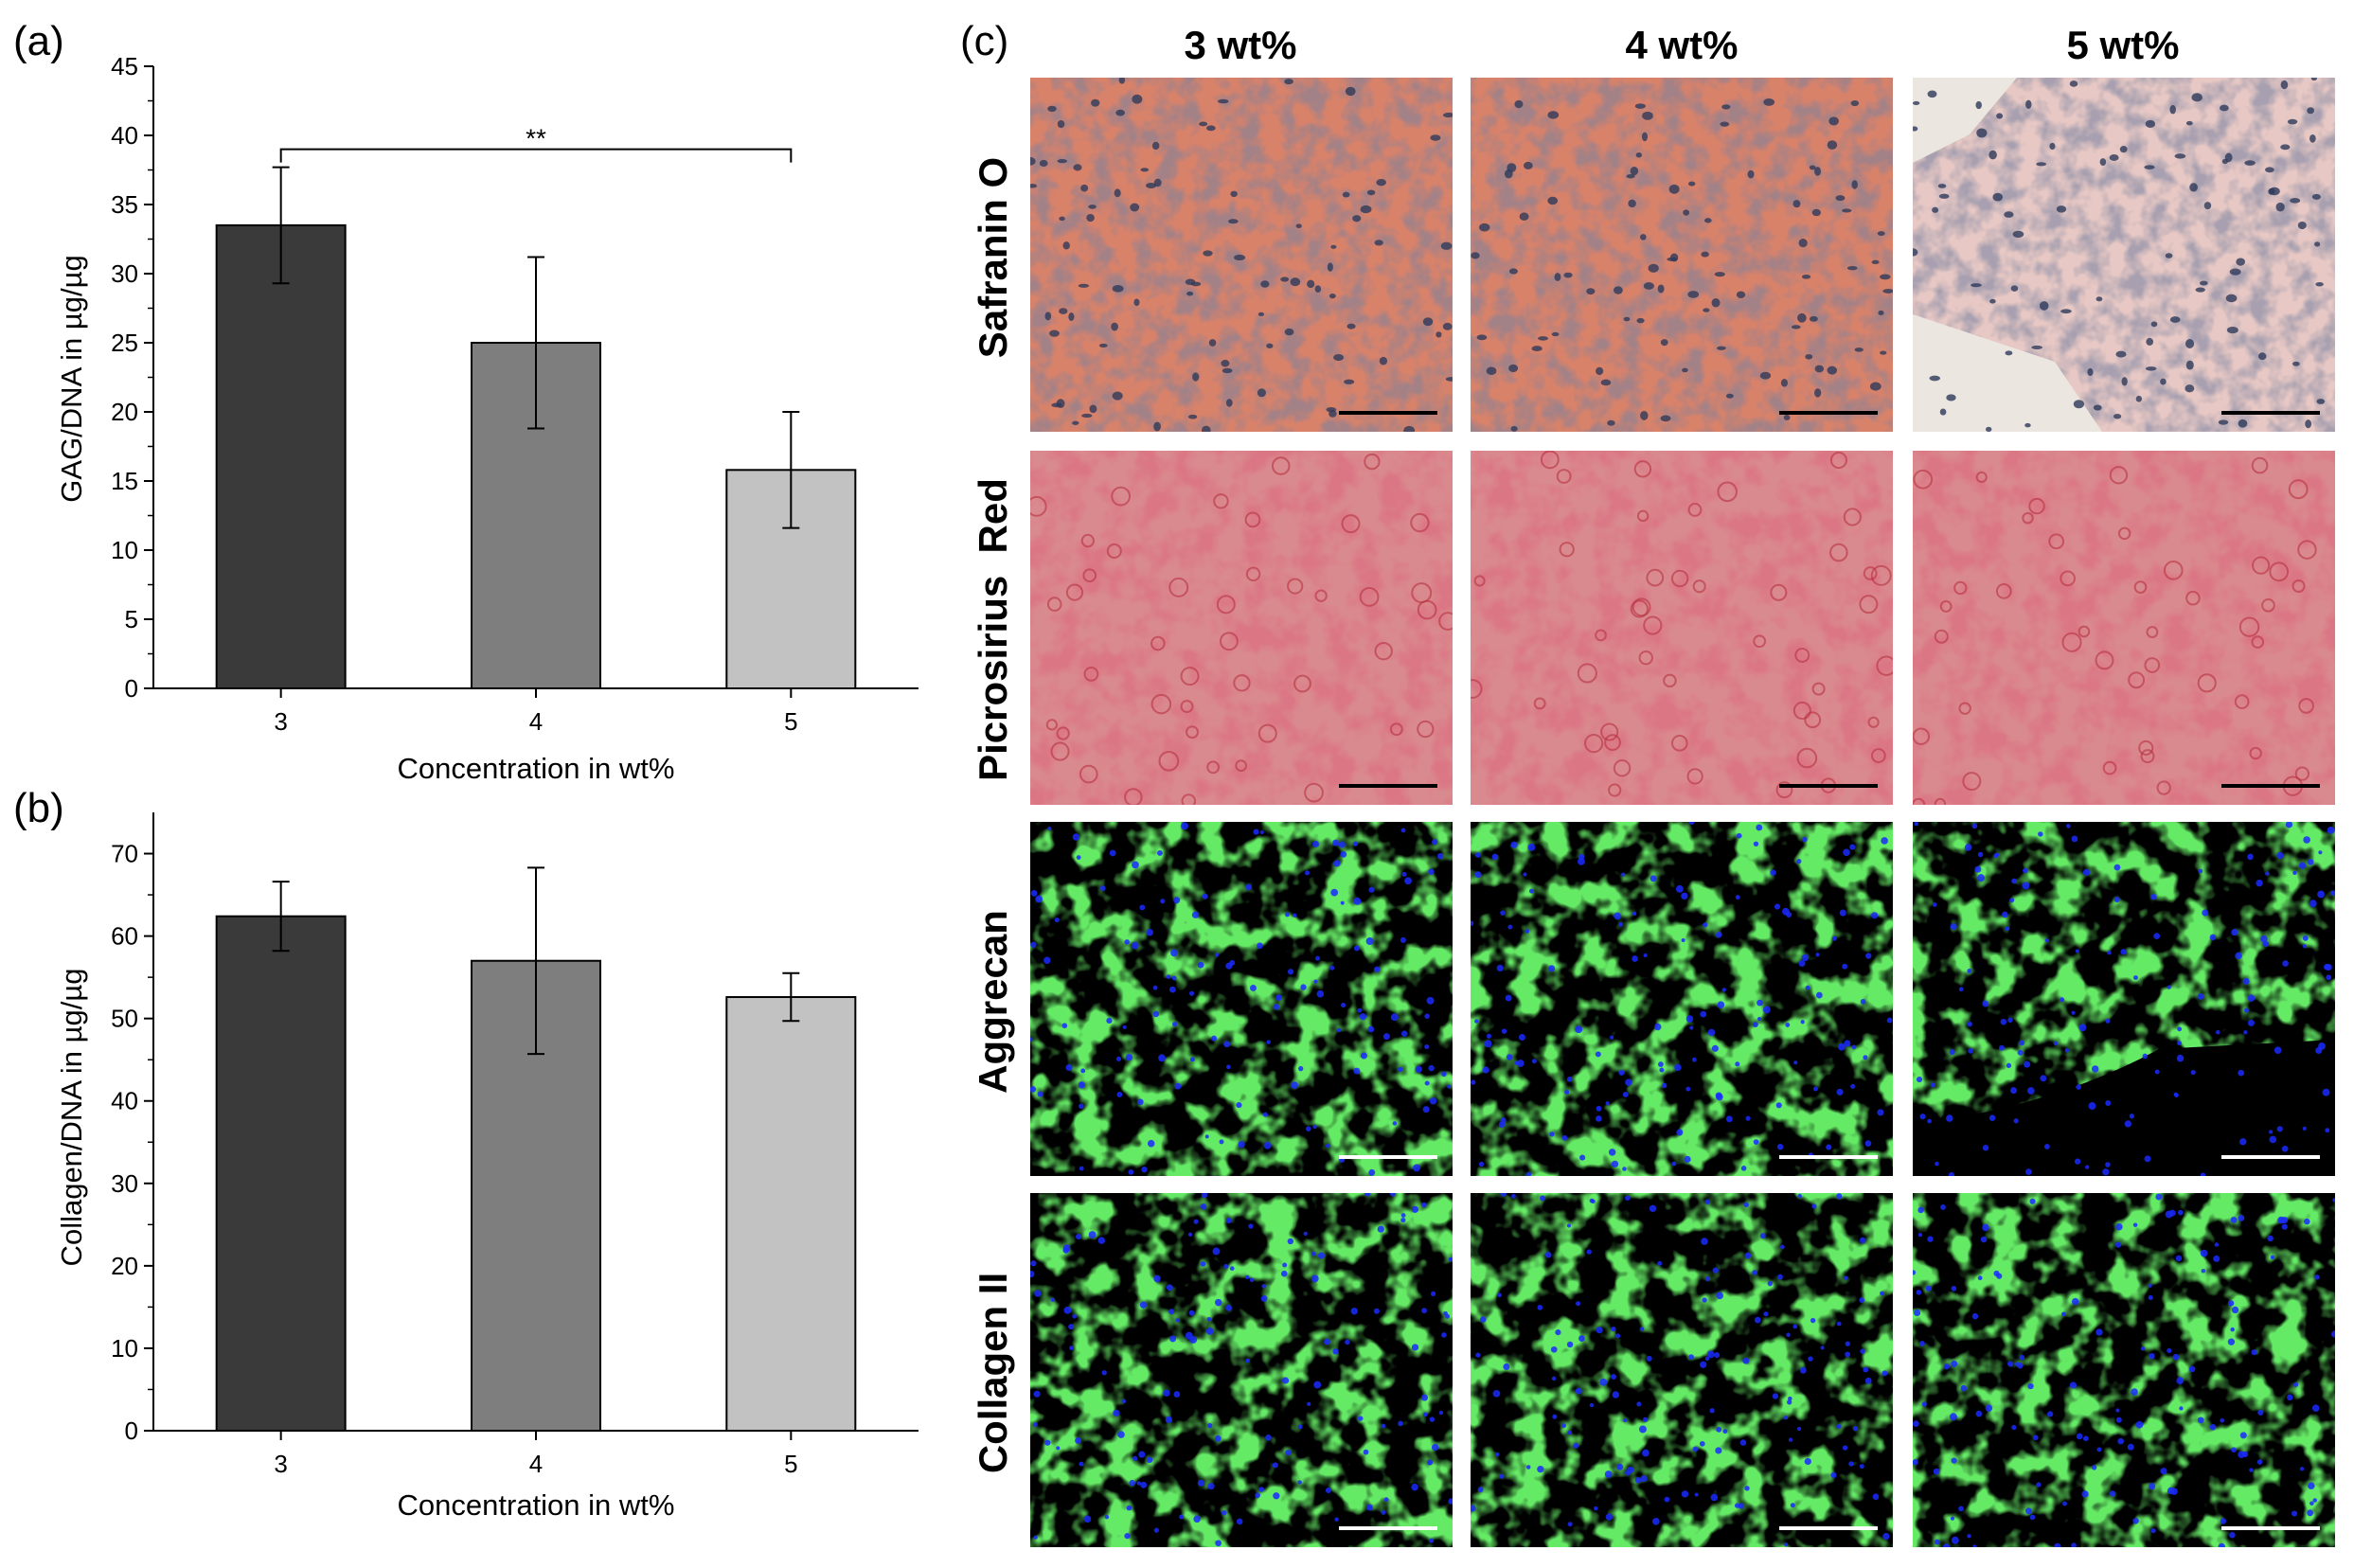  I want to click on chart-a-y-tick-label: 45, so click(125, 66).